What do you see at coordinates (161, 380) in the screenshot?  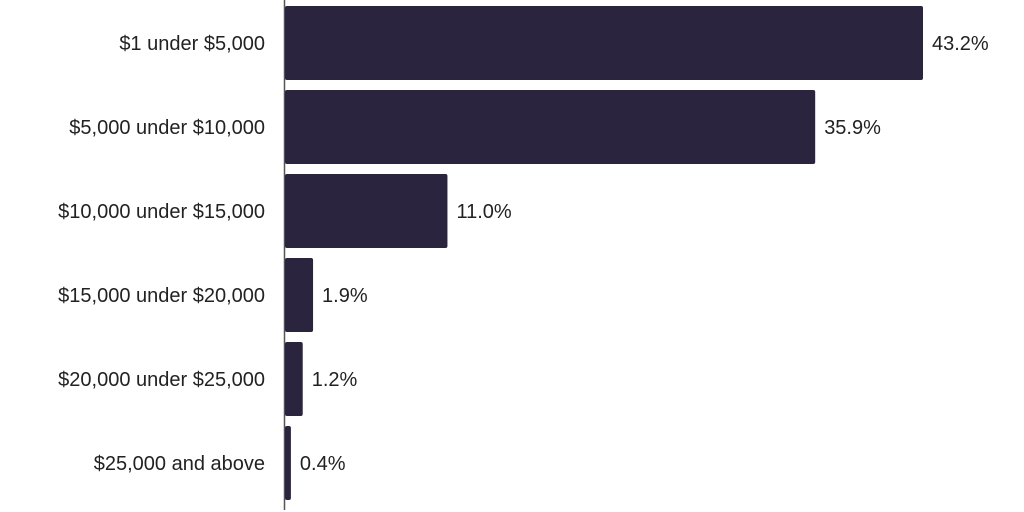 I see `category-label: $20,000 under $25,000` at bounding box center [161, 380].